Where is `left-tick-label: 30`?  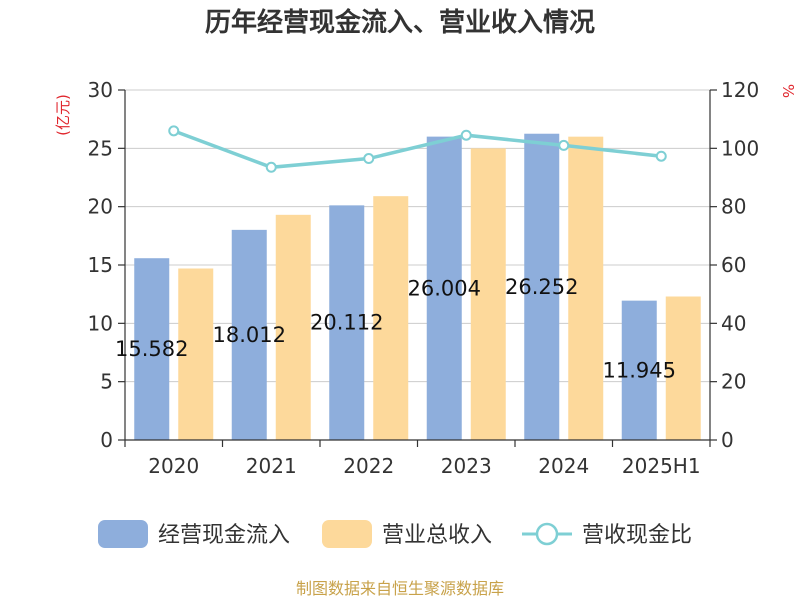
left-tick-label: 30 is located at coordinates (100, 90).